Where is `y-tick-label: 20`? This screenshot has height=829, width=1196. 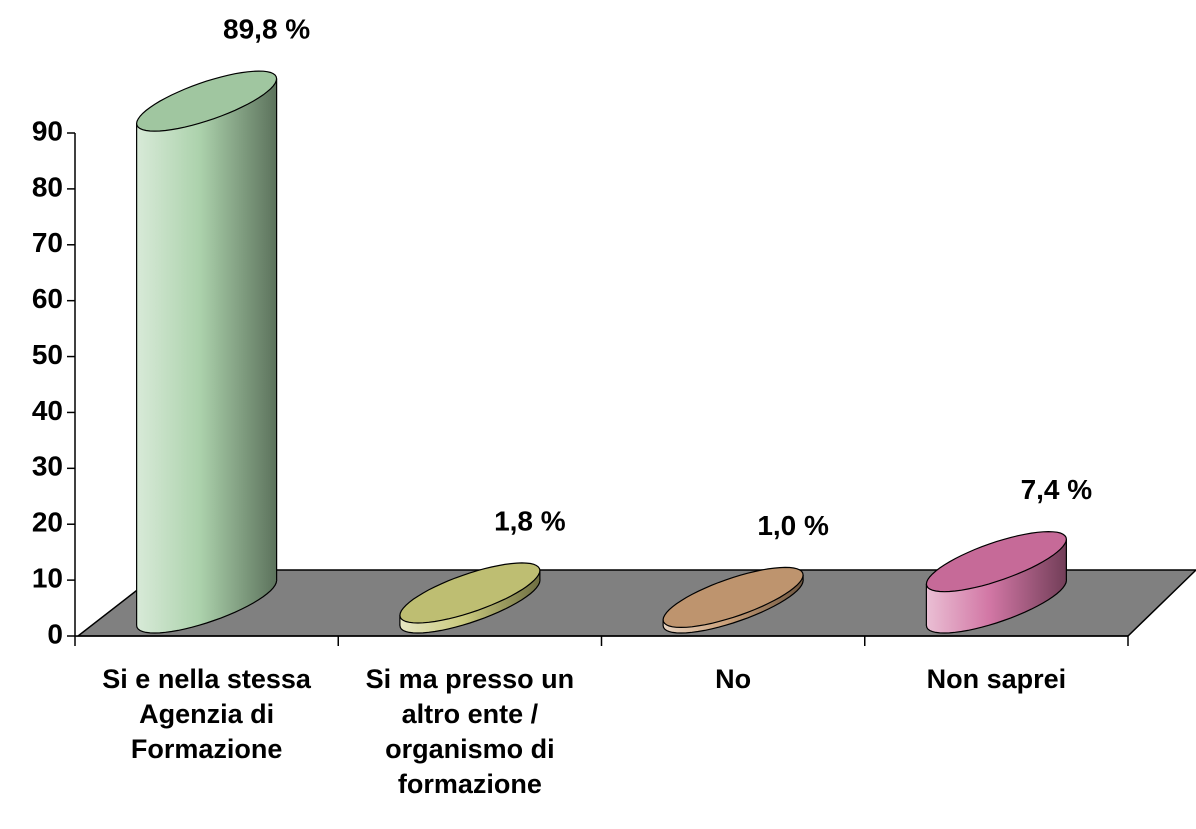 y-tick-label: 20 is located at coordinates (47, 522).